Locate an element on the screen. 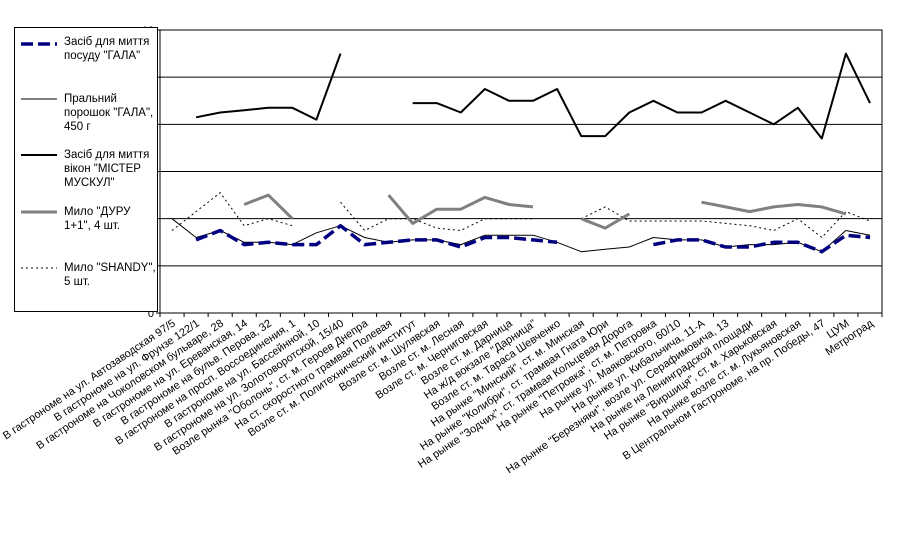 Image resolution: width=902 pixels, height=554 pixels. legend-swatch-duru is located at coordinates (39, 212).